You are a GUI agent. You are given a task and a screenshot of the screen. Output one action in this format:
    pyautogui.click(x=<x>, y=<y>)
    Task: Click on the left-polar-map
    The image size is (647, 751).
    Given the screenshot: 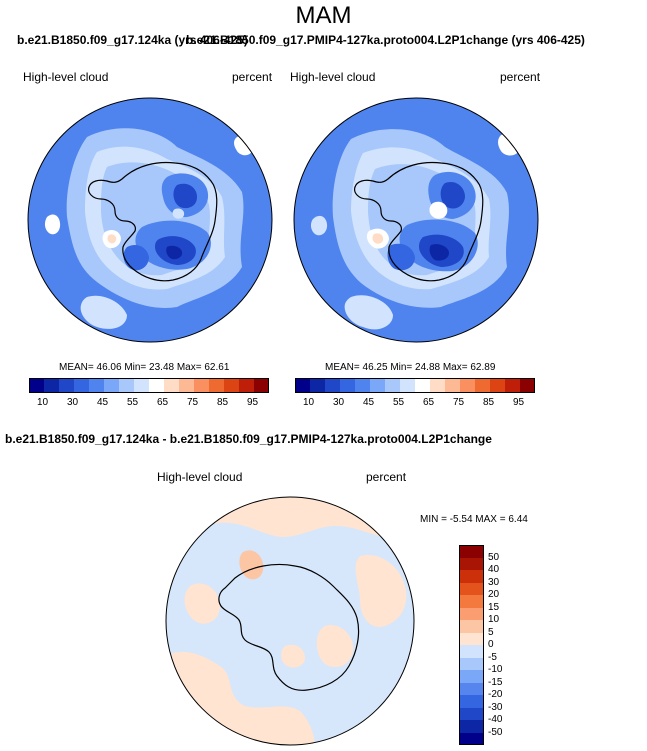 What is the action you would take?
    pyautogui.click(x=150, y=220)
    